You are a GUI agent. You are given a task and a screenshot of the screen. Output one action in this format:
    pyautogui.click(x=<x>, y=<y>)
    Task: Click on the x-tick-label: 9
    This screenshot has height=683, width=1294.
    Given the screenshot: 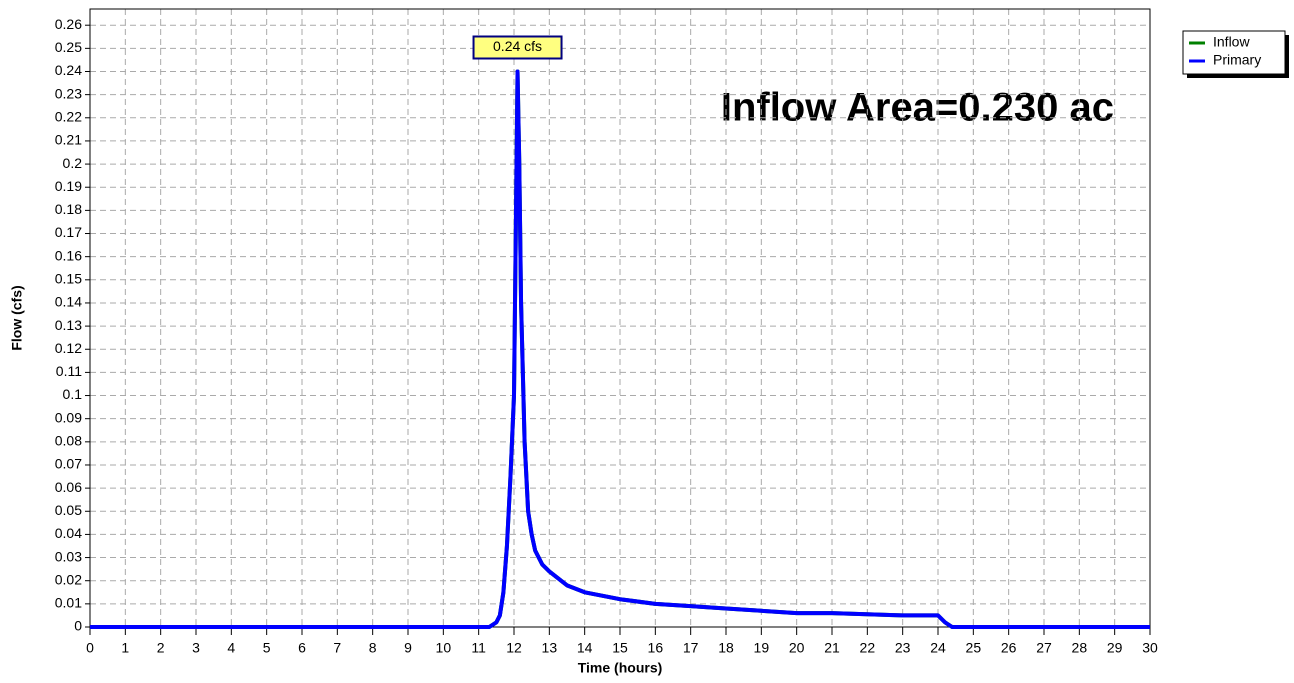 What is the action you would take?
    pyautogui.click(x=408, y=648)
    